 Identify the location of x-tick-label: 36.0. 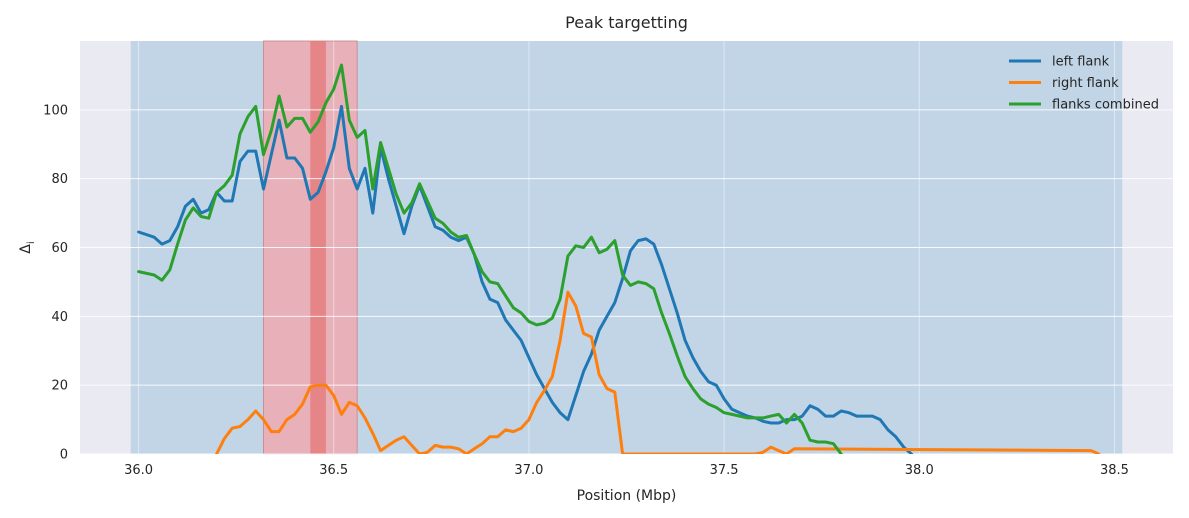
(138, 470).